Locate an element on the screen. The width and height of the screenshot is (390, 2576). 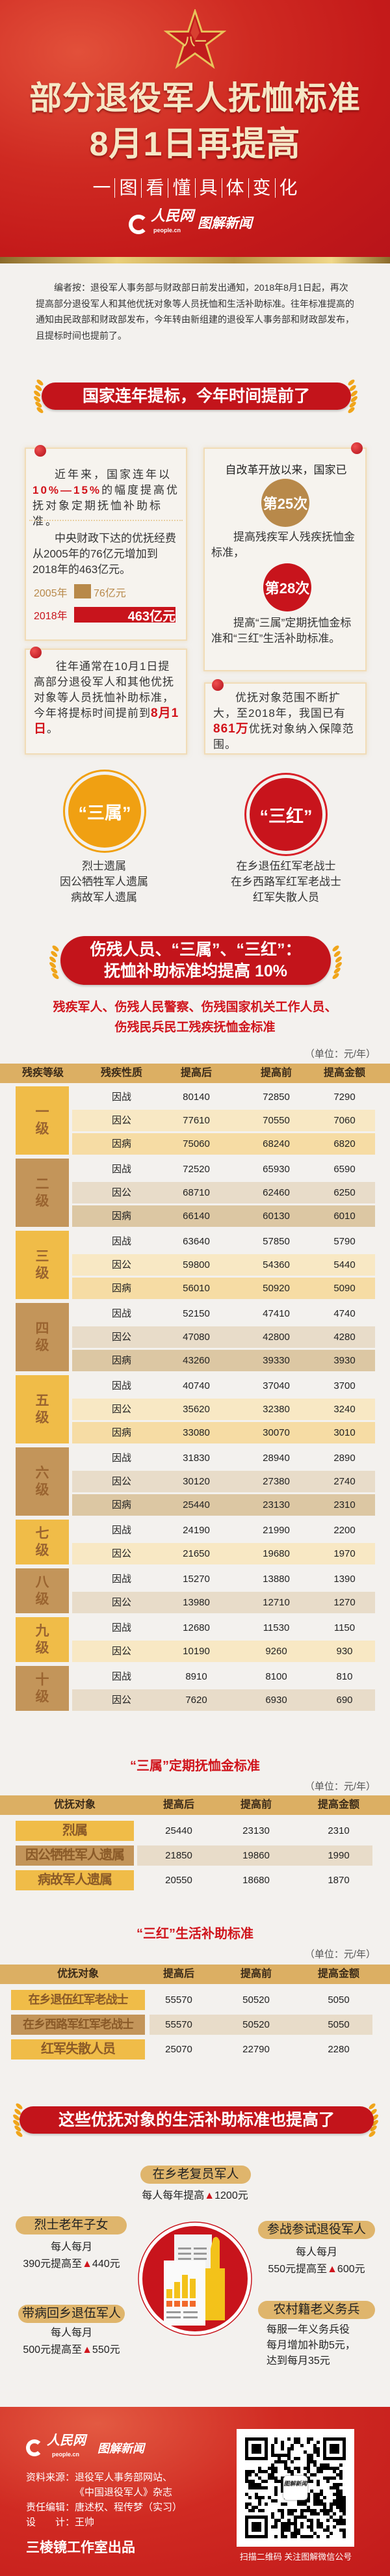
table-cell: 8910 is located at coordinates (196, 1676).